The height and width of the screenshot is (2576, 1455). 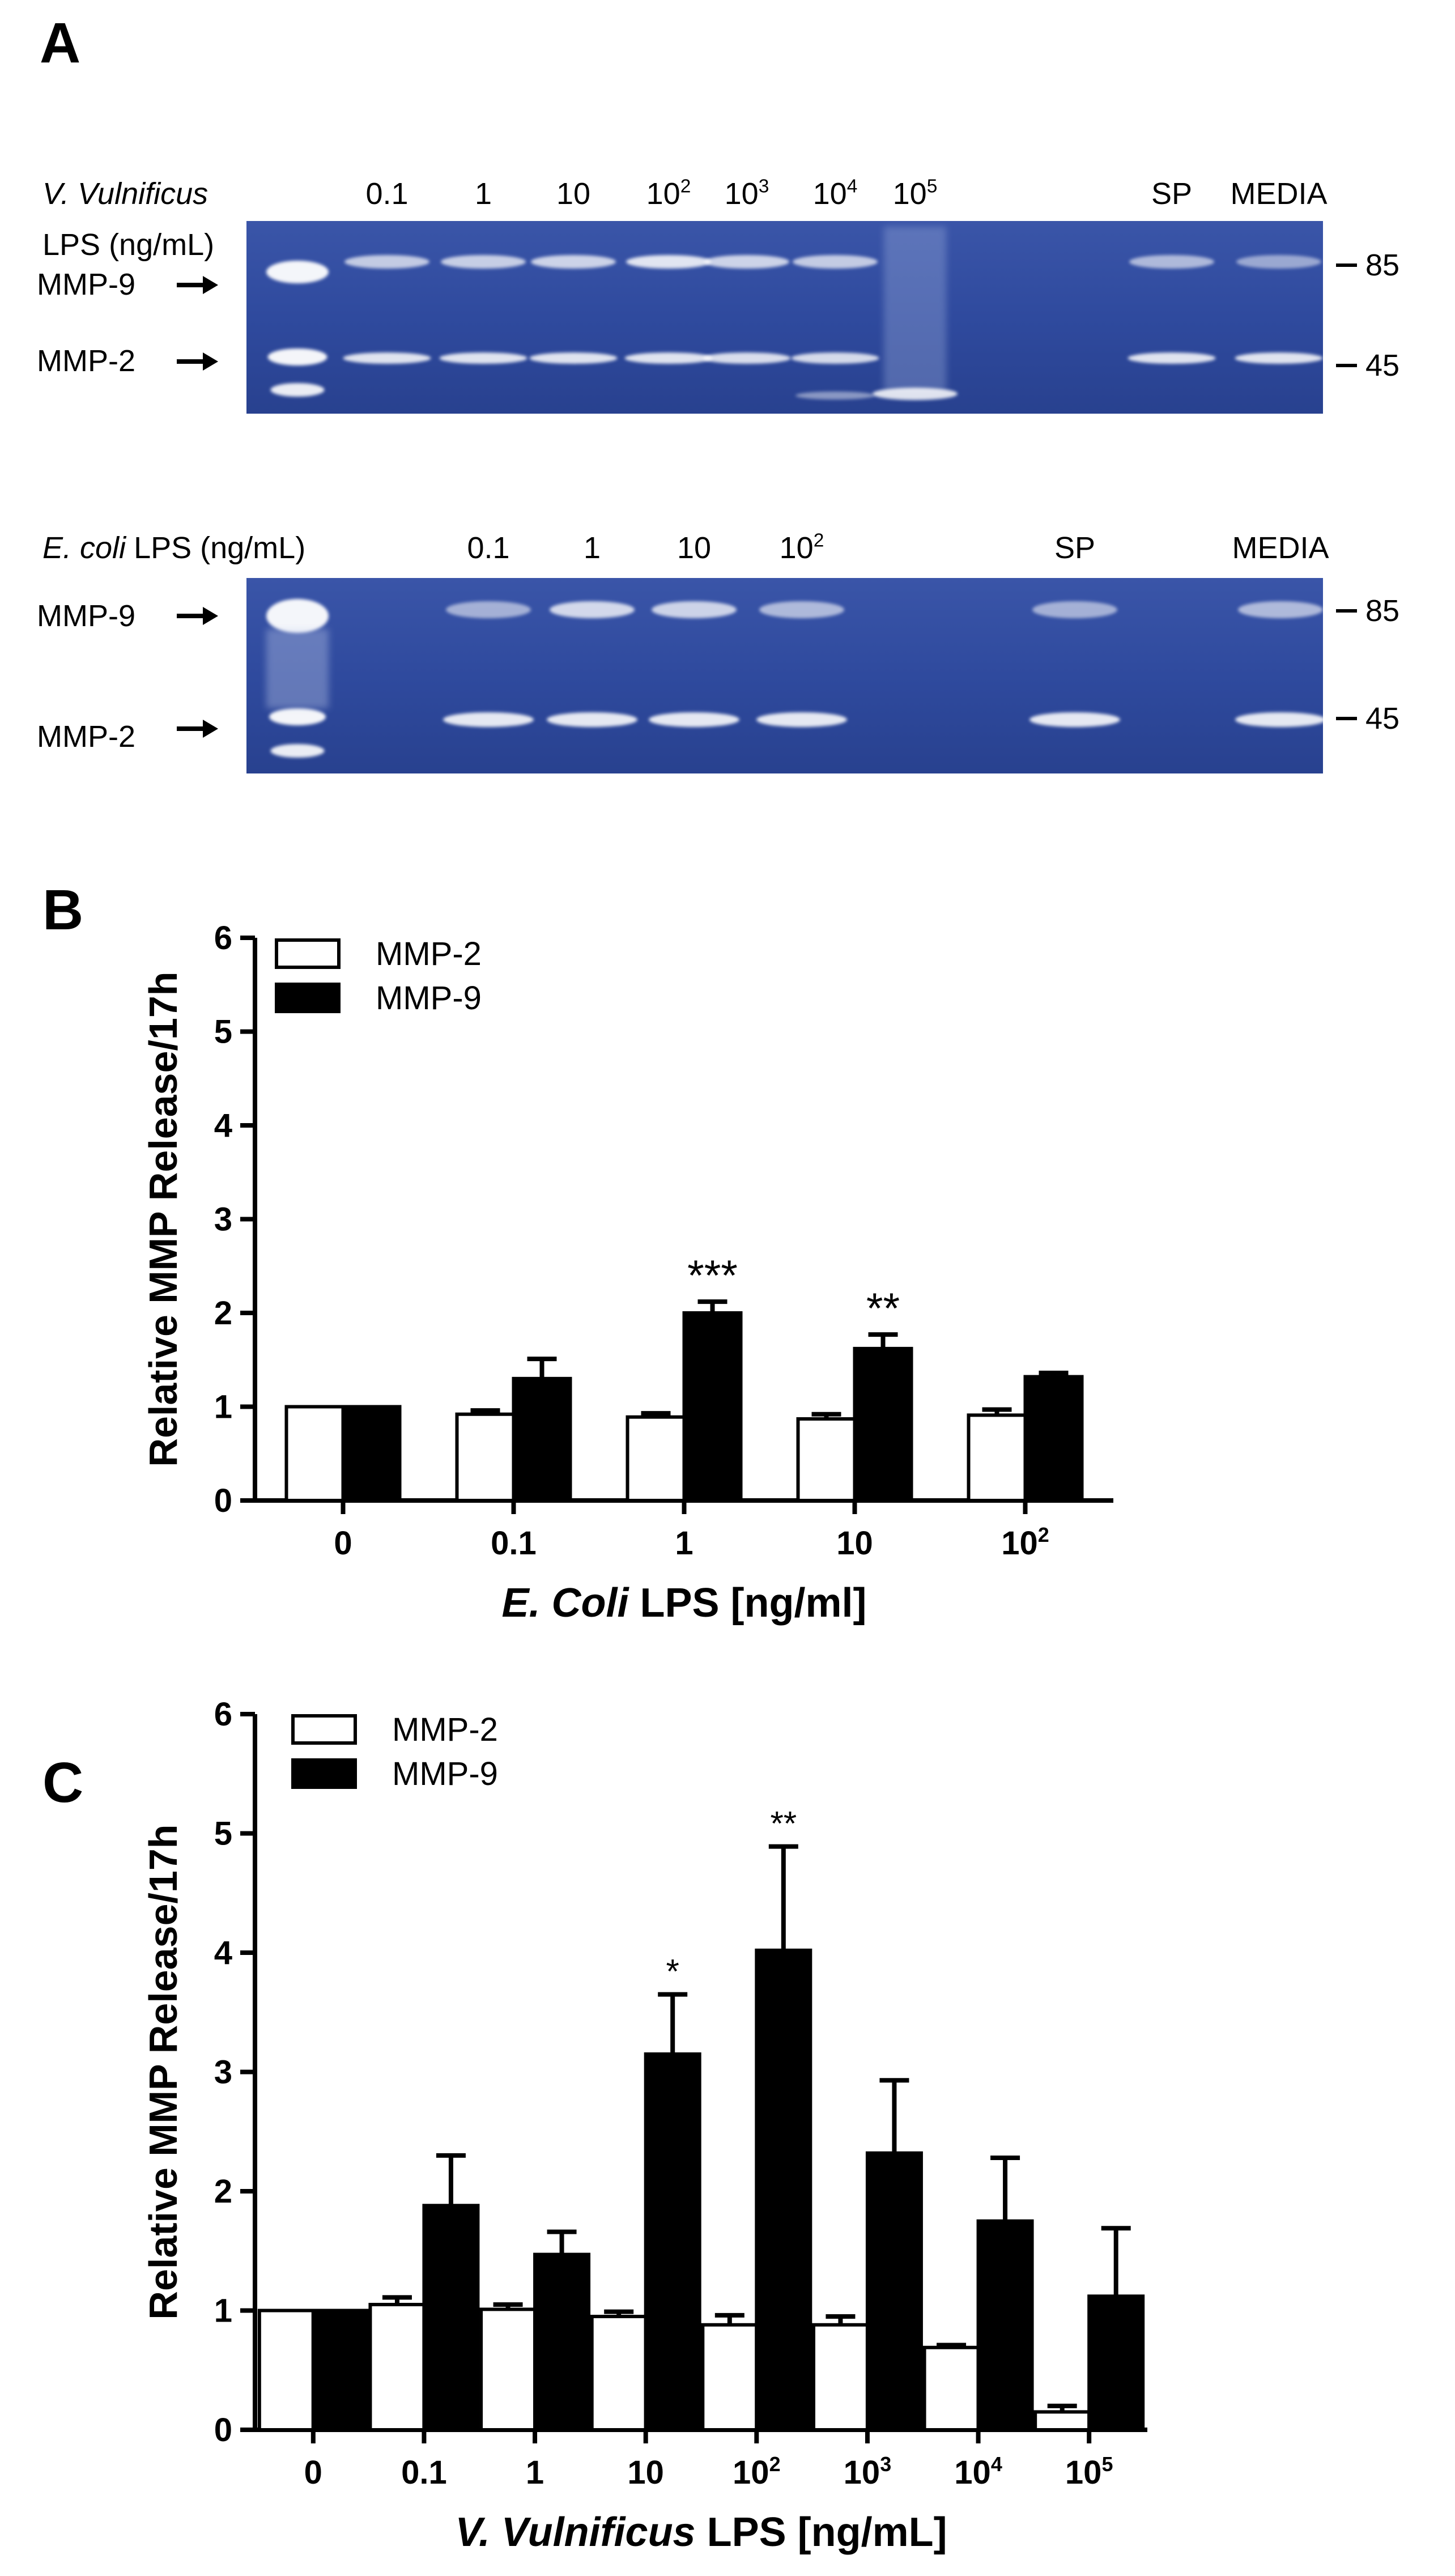 I want to click on gel1-lane-label-sup: 2, so click(x=685, y=186).